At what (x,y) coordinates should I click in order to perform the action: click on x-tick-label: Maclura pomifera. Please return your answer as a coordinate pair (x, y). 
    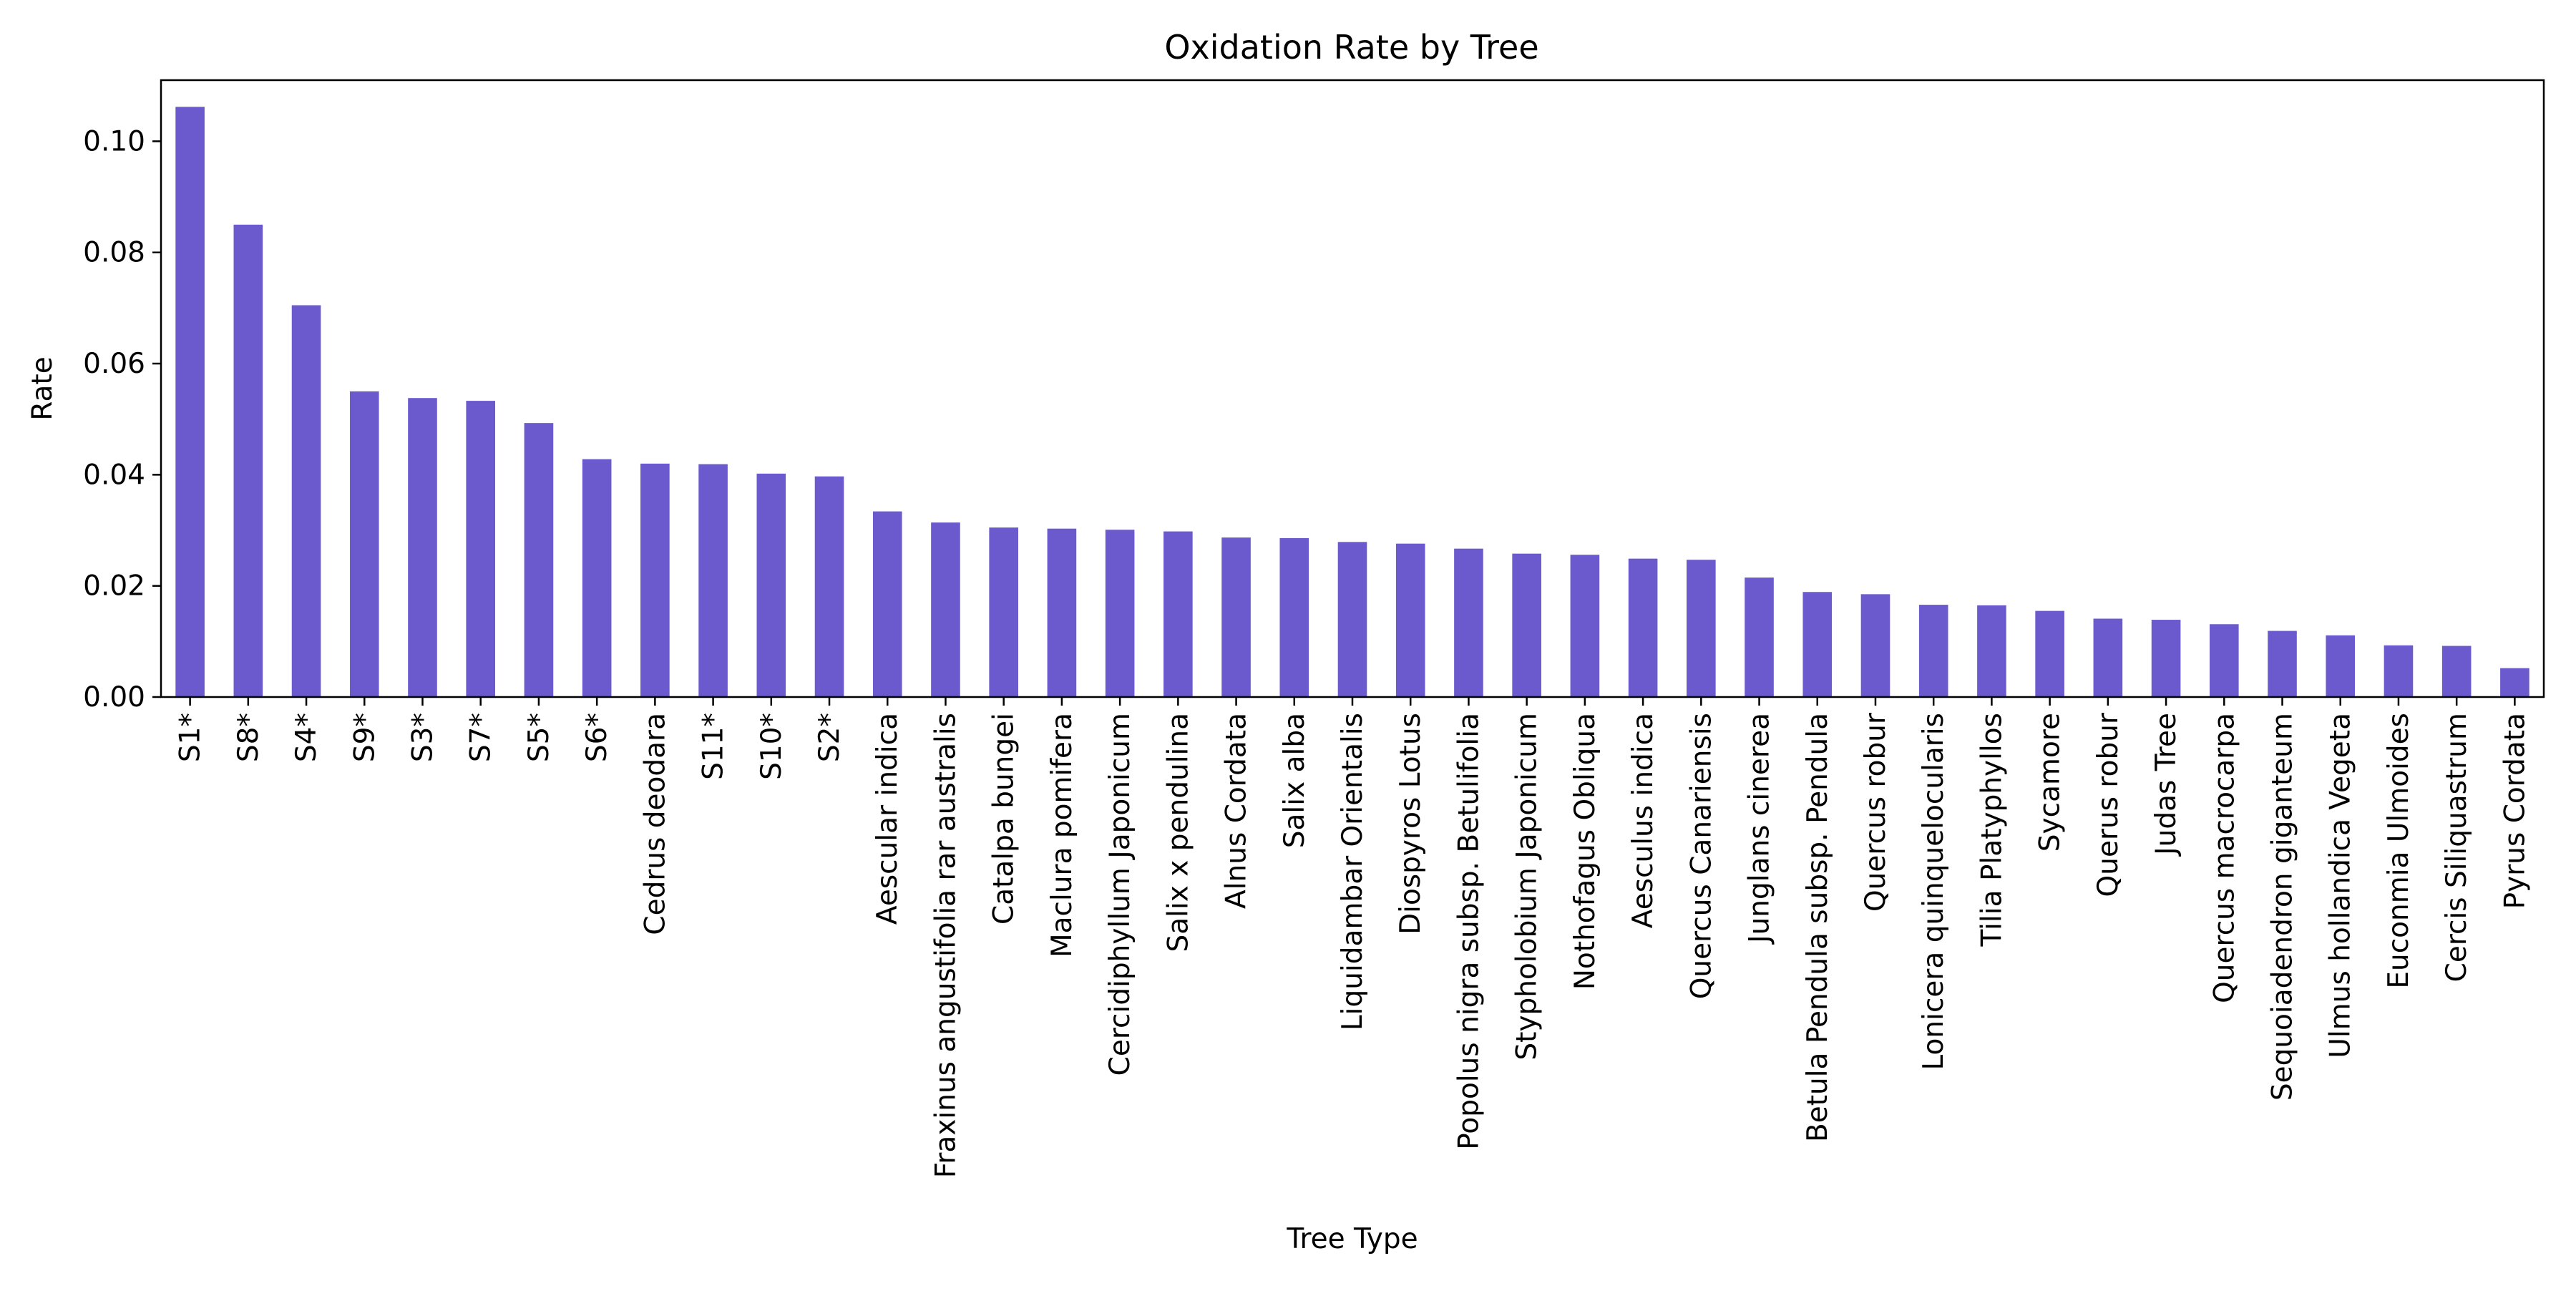
    Looking at the image, I should click on (1062, 835).